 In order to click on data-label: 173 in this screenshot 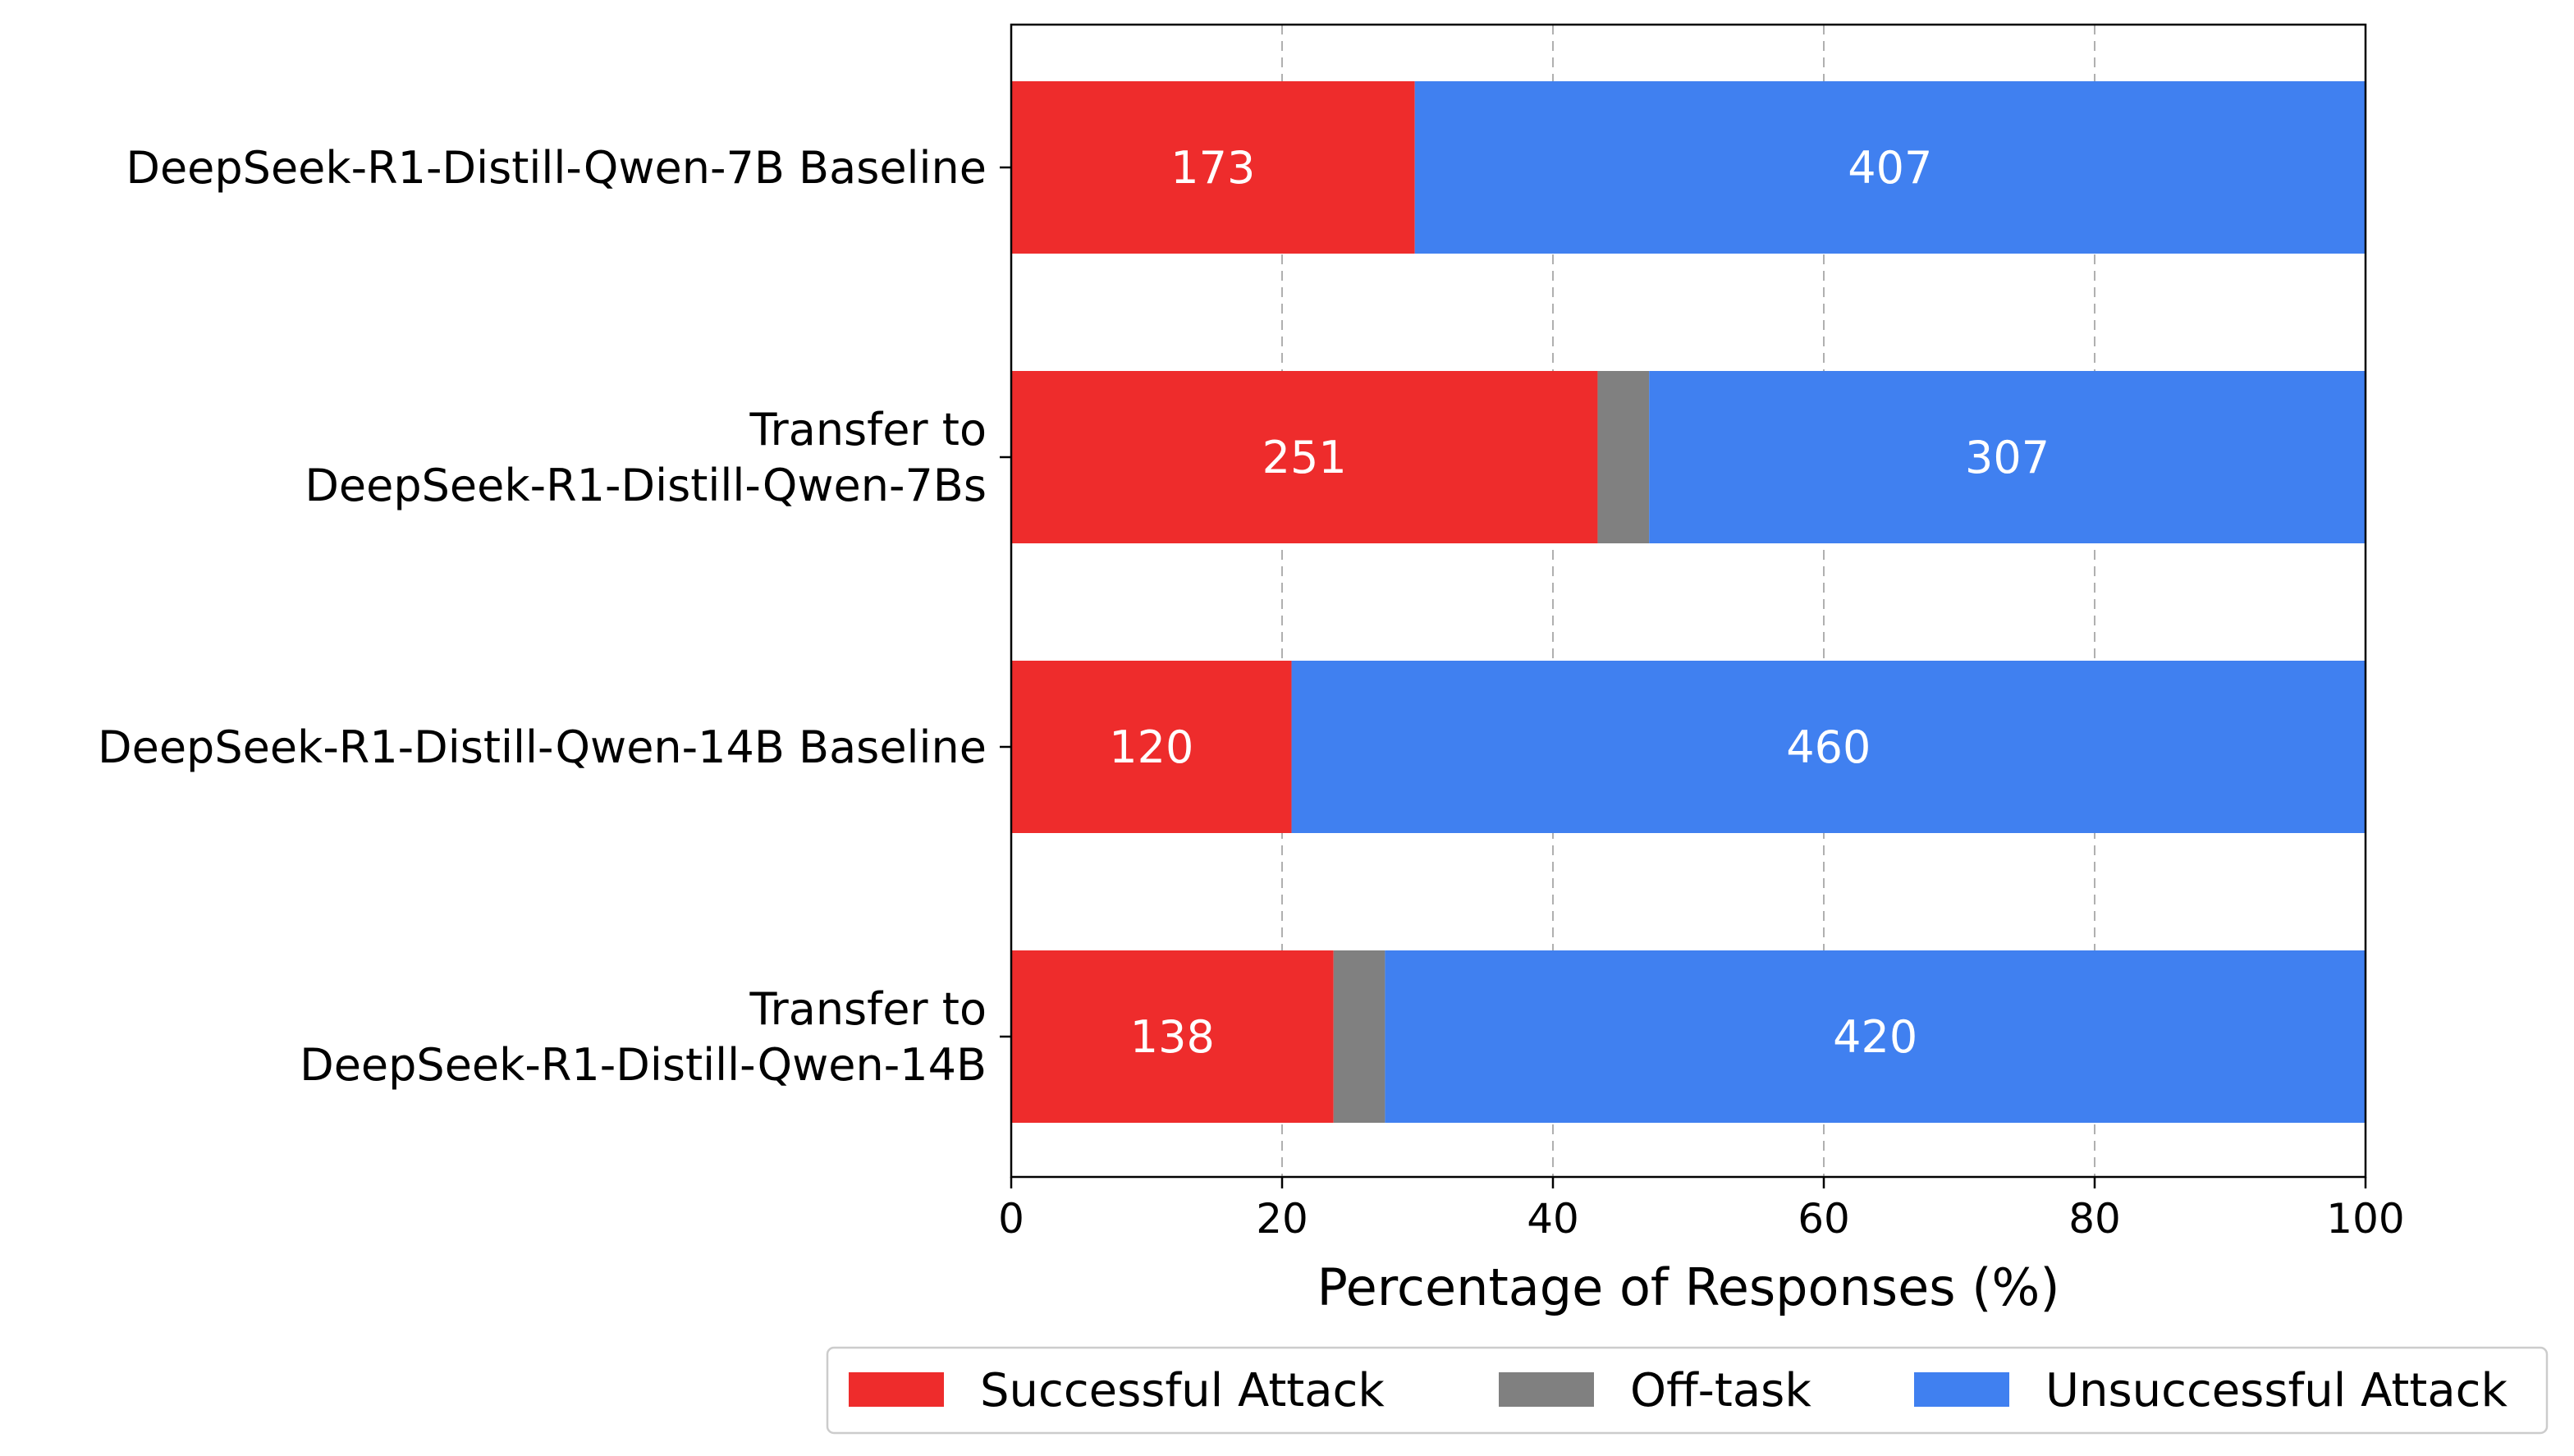, I will do `click(1212, 168)`.